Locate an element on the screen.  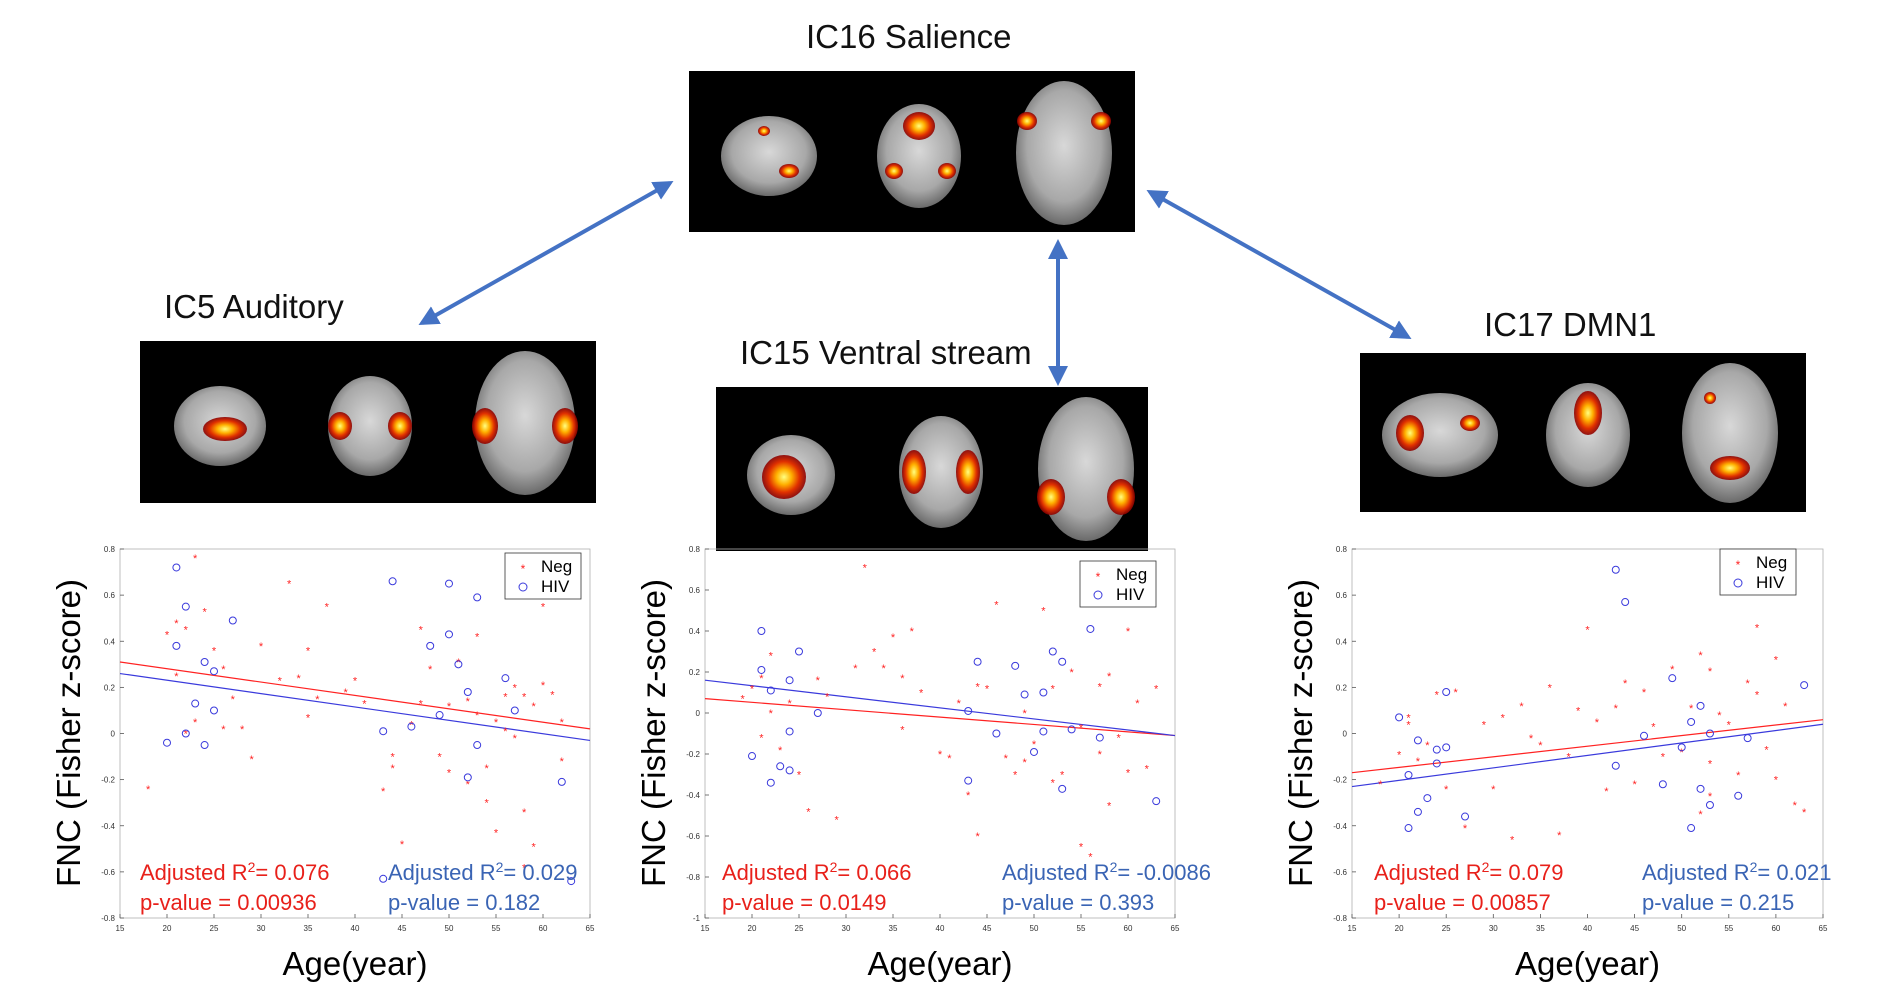
ic17-title: IC17 DMN1 is located at coordinates (1570, 324).